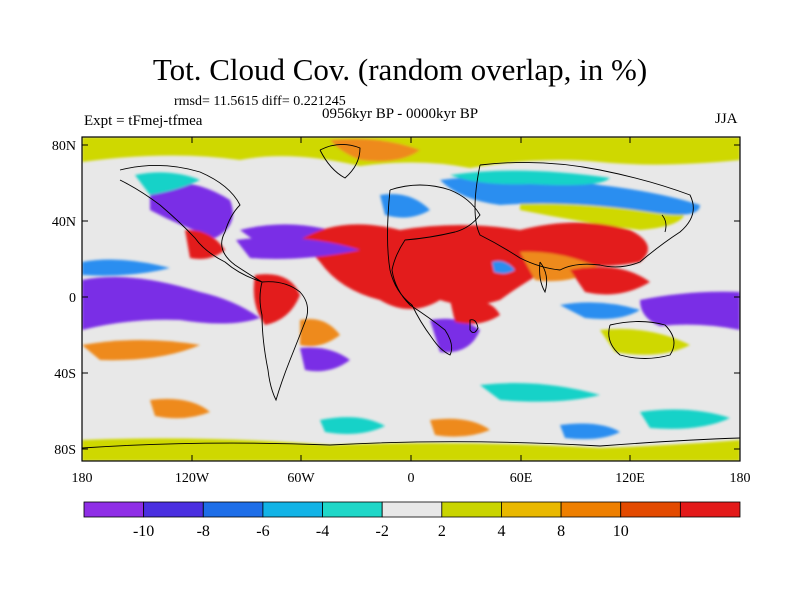 Image resolution: width=800 pixels, height=600 pixels. What do you see at coordinates (191, 210) in the screenshot?
I see `region-west-na-purple` at bounding box center [191, 210].